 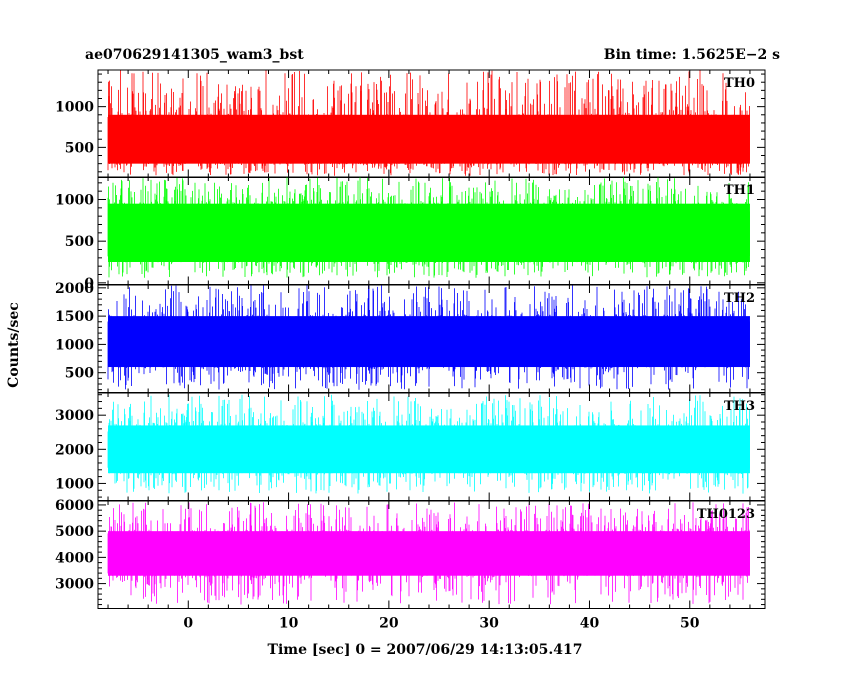 I want to click on y-tick-label: 5000, so click(x=74, y=532).